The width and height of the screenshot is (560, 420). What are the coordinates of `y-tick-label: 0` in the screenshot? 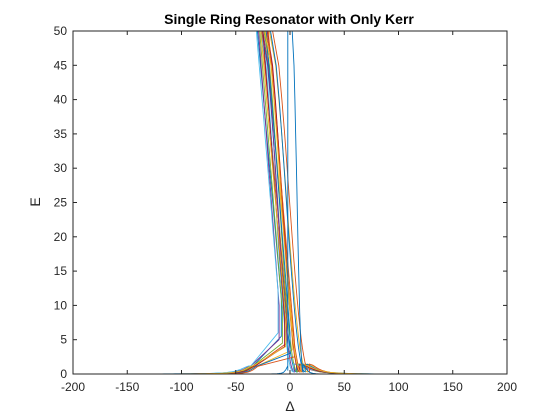 It's located at (63, 374).